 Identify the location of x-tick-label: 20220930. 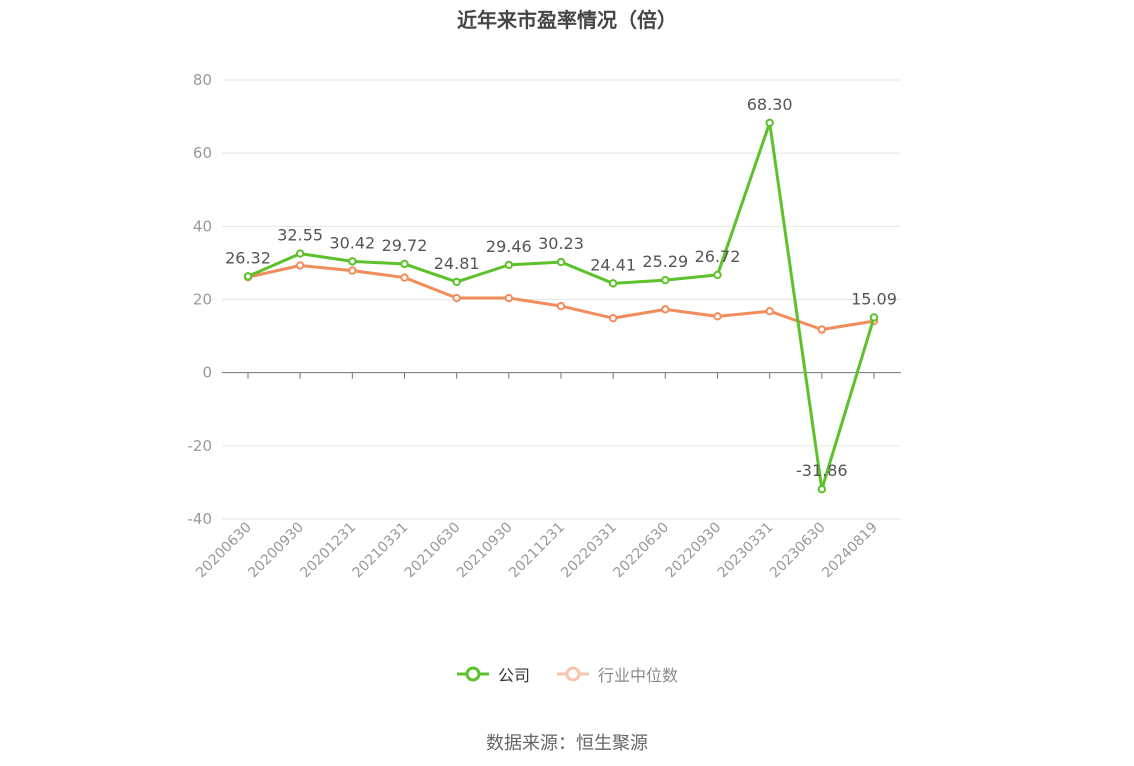
(694, 551).